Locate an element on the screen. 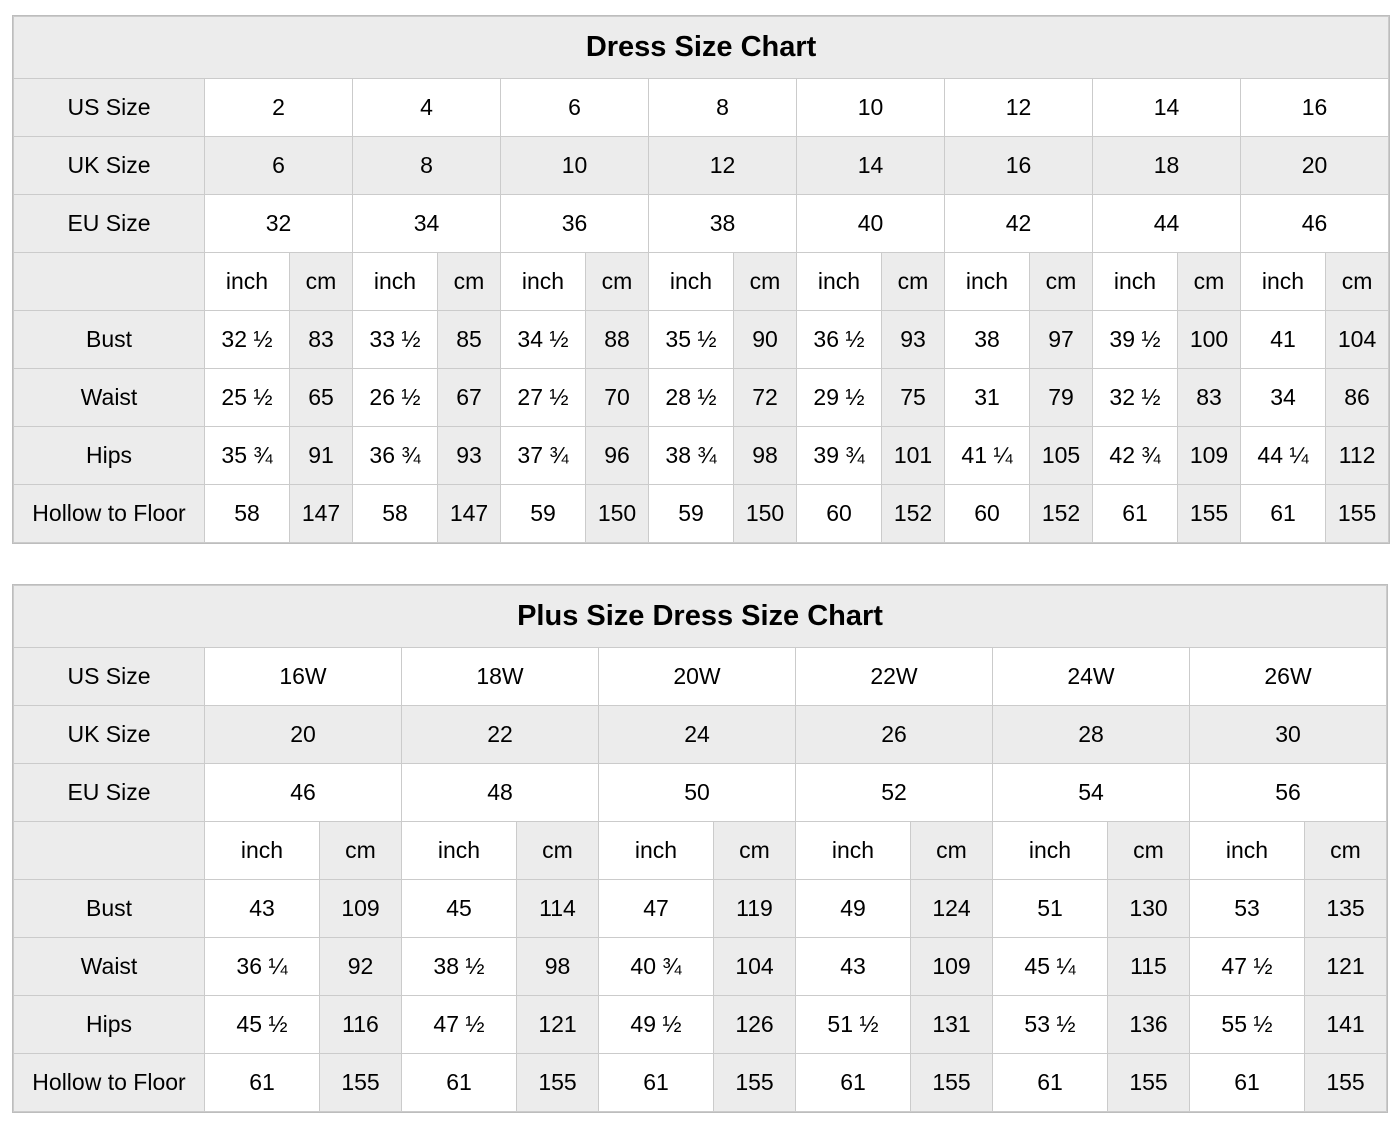 The width and height of the screenshot is (1400, 1141). cm-value-cell: 131 is located at coordinates (951, 1024).